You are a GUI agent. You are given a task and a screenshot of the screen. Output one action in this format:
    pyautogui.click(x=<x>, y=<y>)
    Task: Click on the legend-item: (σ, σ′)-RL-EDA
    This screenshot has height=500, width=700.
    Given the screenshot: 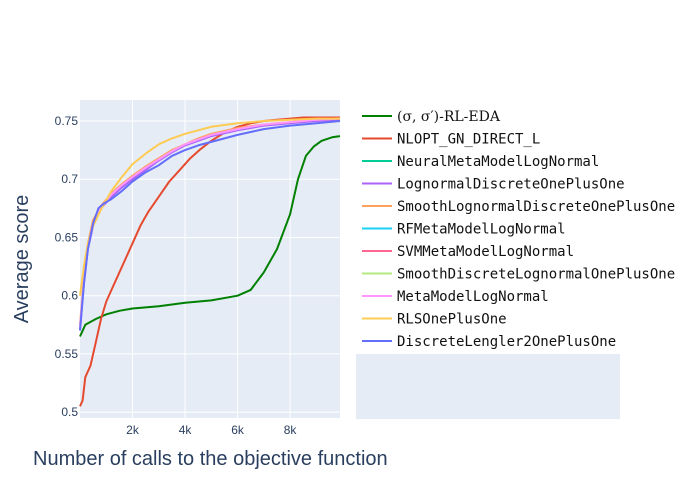 What is the action you would take?
    pyautogui.click(x=431, y=117)
    